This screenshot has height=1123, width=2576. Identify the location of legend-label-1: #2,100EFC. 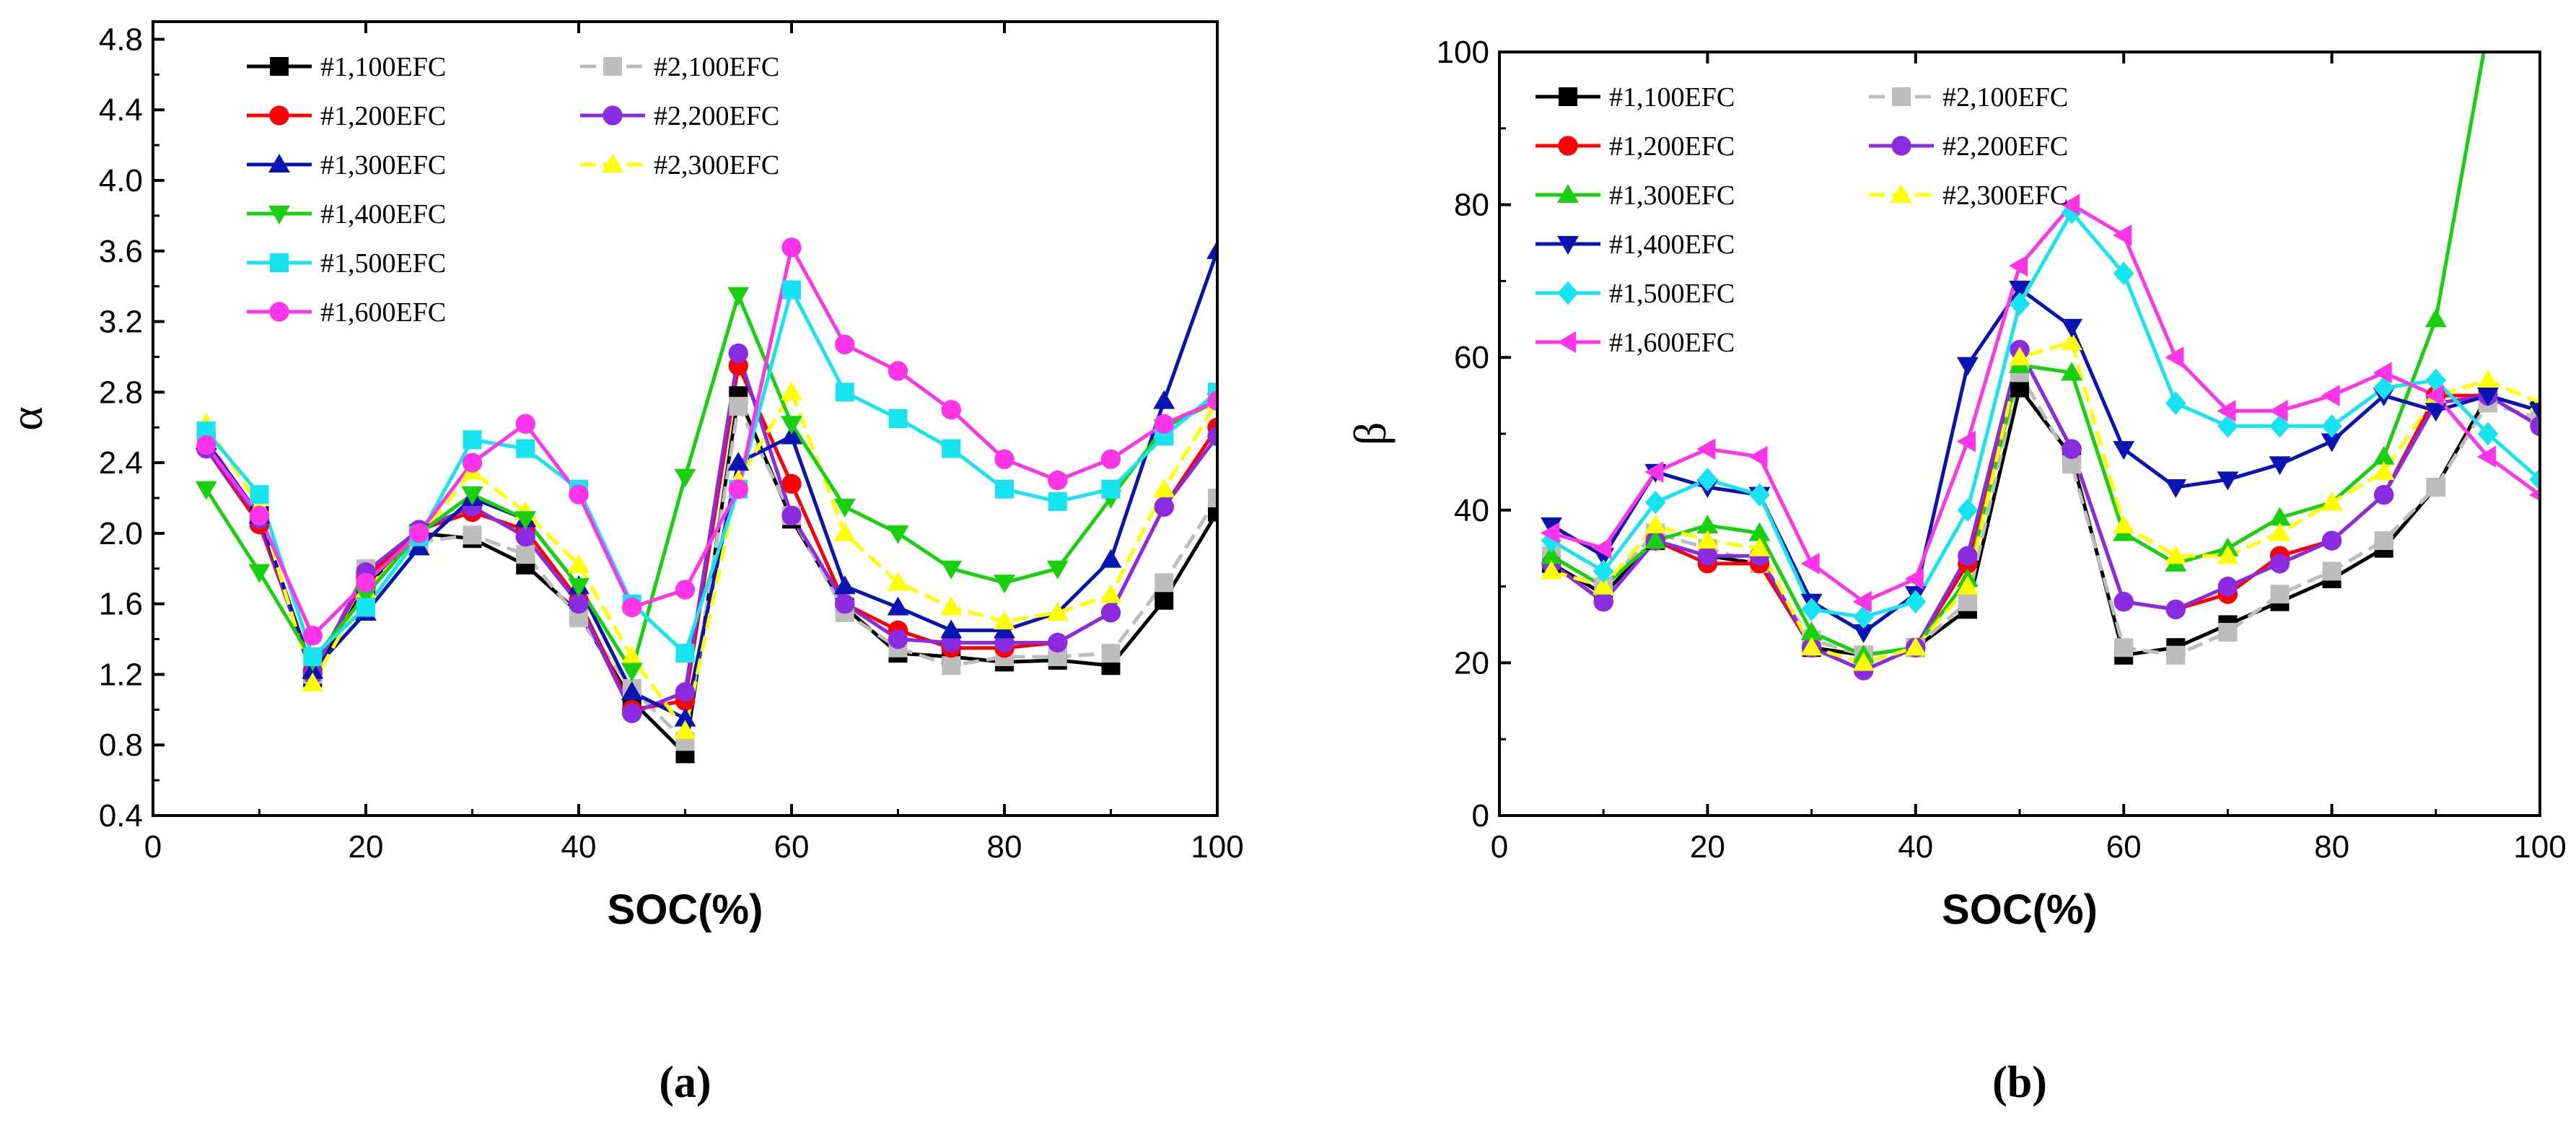
(716, 67).